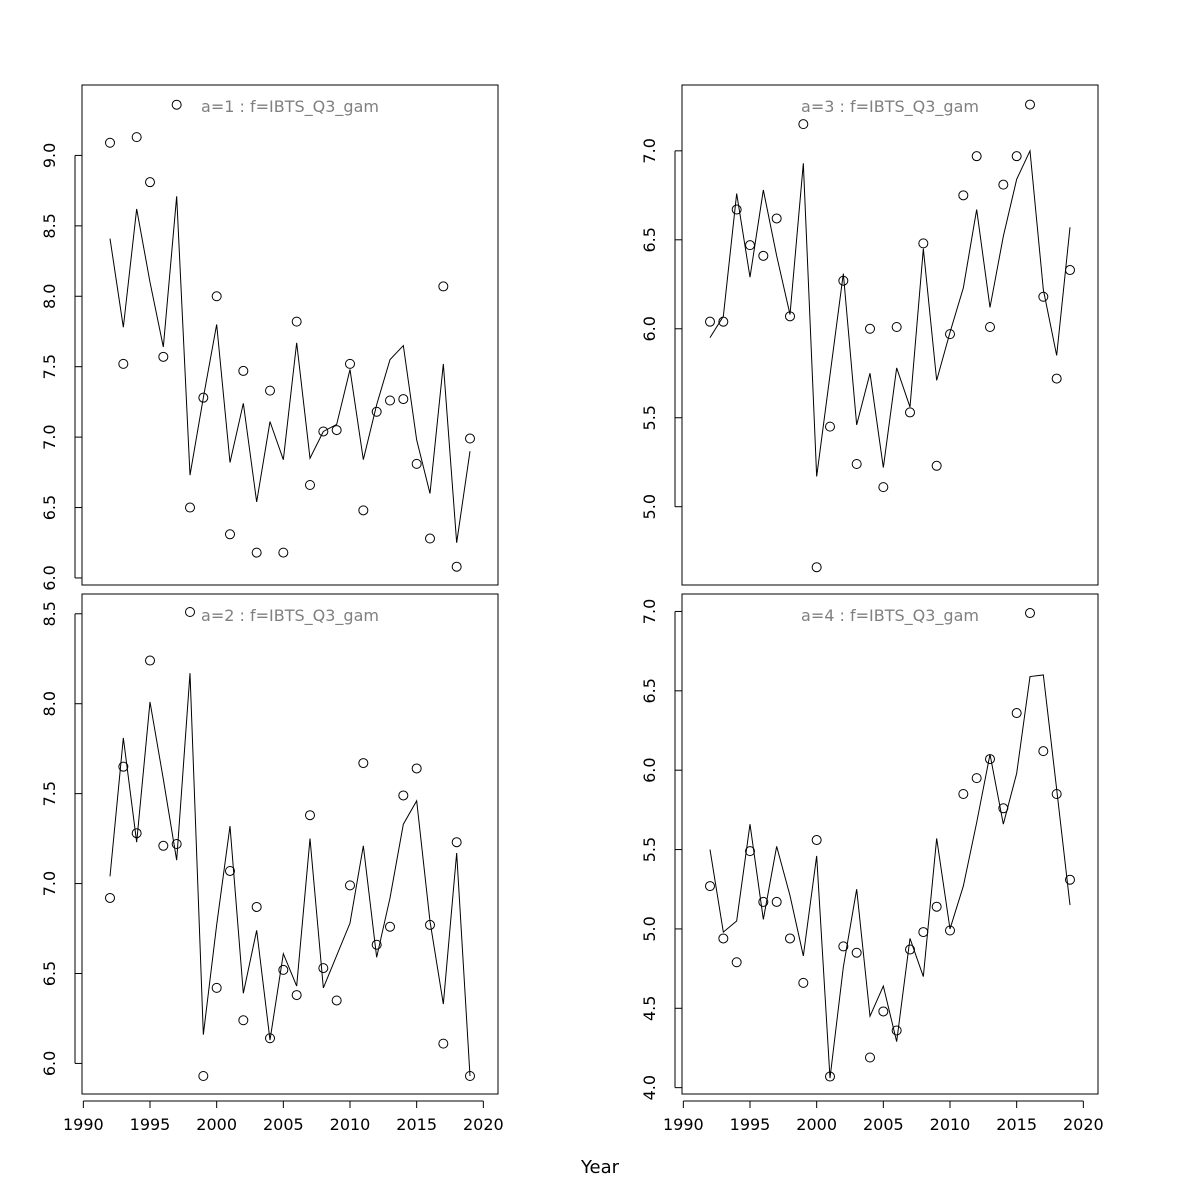  I want to click on y-tick-label: 4.5, so click(649, 1008).